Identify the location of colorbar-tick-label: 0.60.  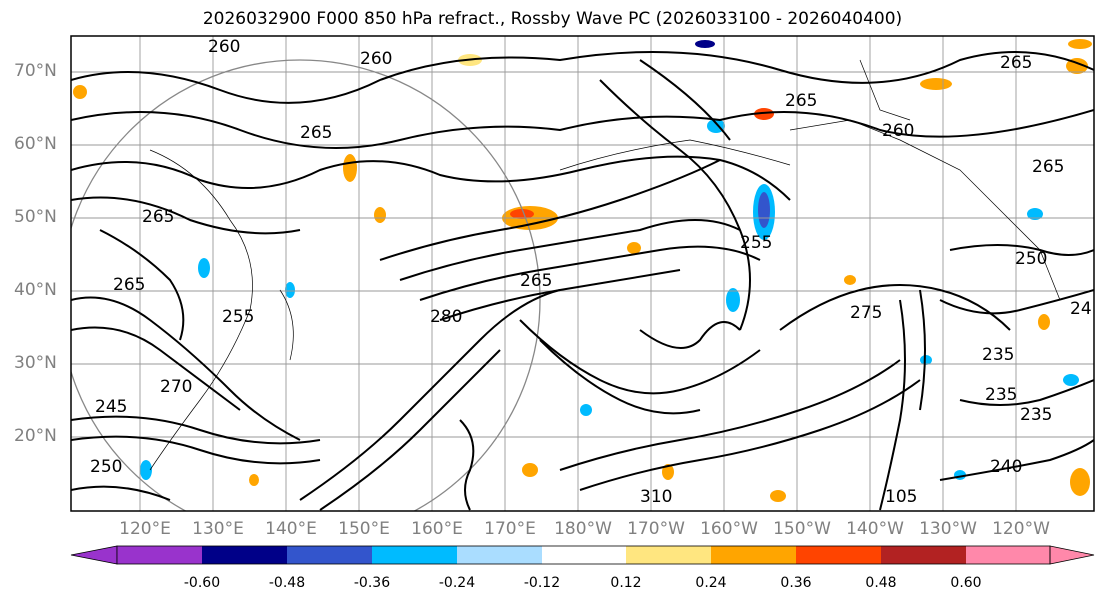
(966, 583).